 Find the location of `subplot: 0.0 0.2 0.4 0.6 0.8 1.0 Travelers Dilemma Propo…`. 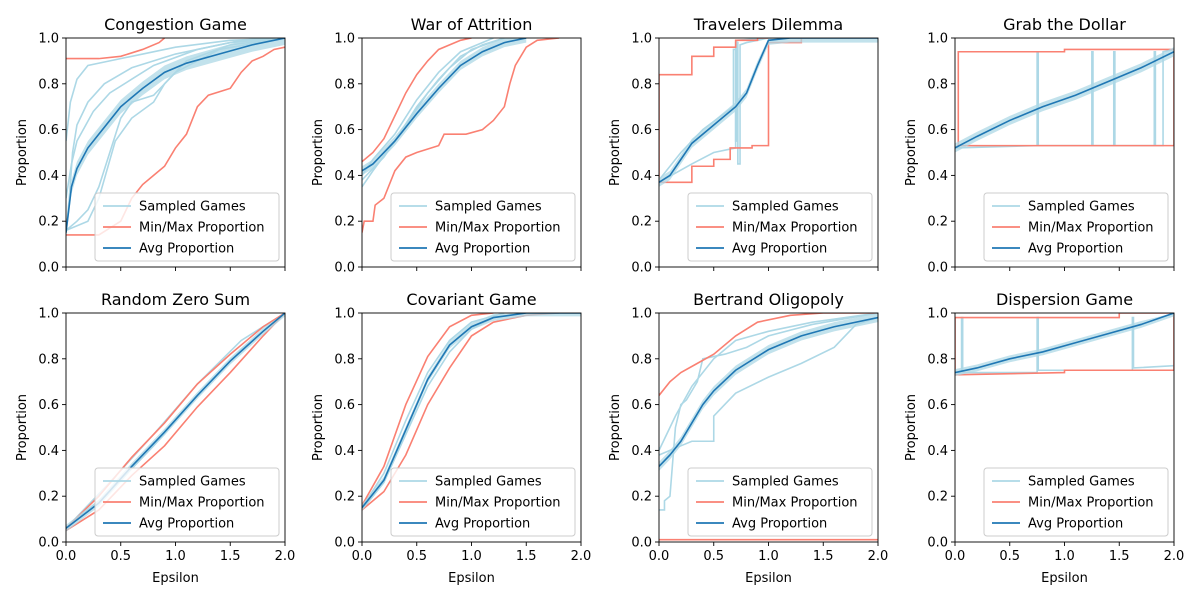

subplot: 0.0 0.2 0.4 0.6 0.8 1.0 Travelers Dilemma Propo… is located at coordinates (743, 145).